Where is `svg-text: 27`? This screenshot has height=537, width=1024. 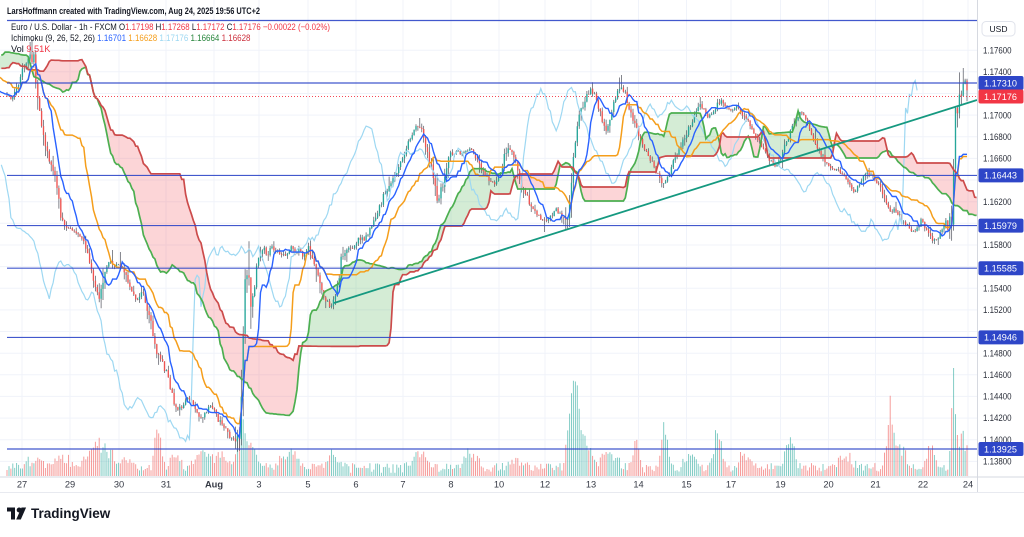
svg-text: 27 is located at coordinates (22, 485).